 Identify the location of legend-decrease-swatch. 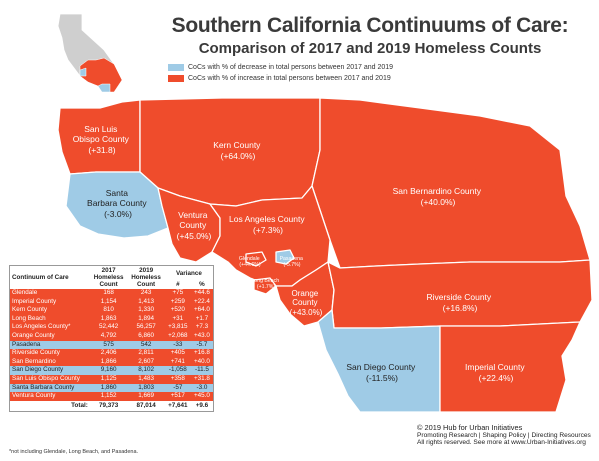
(176, 67).